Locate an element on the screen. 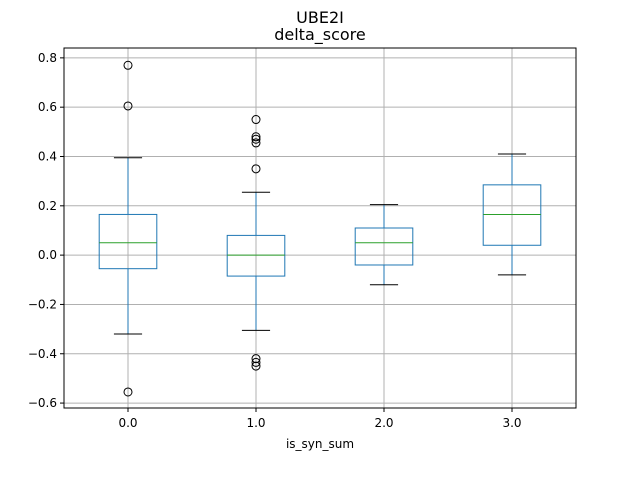 The height and width of the screenshot is (480, 640). x-tick-label: 0.0 is located at coordinates (127, 423).